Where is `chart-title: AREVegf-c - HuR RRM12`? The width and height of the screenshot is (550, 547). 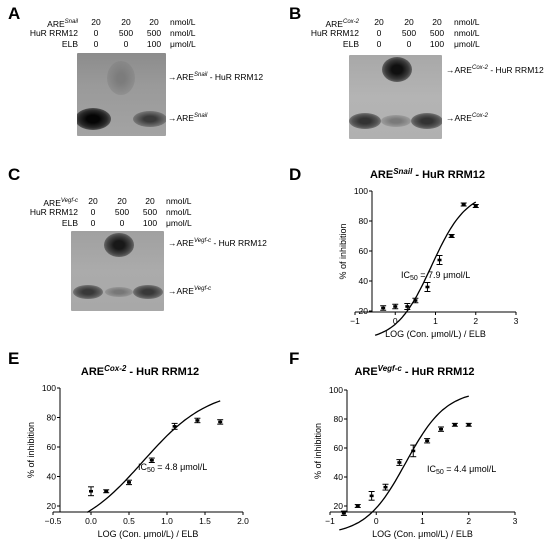
chart-title: AREVegf-c - HuR RRM12 is located at coordinates (414, 371).